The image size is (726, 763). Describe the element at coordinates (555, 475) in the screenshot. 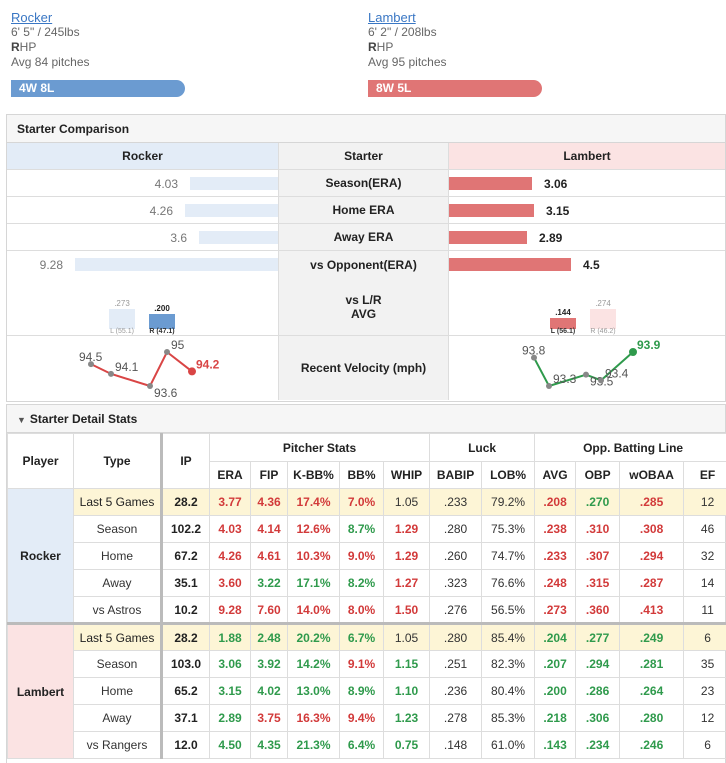

I see `col-avg: AVG` at that location.